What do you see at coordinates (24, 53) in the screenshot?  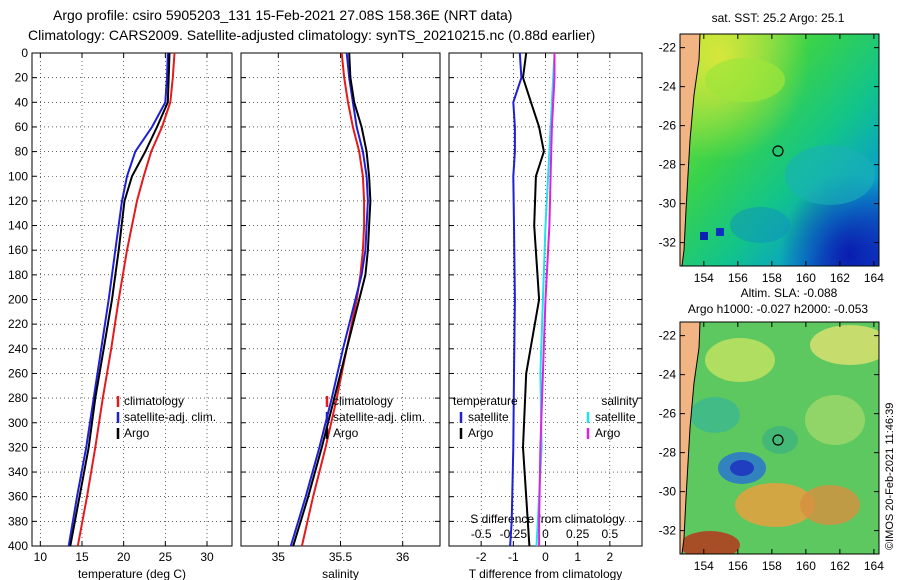 I see `y-tick-label: 0` at bounding box center [24, 53].